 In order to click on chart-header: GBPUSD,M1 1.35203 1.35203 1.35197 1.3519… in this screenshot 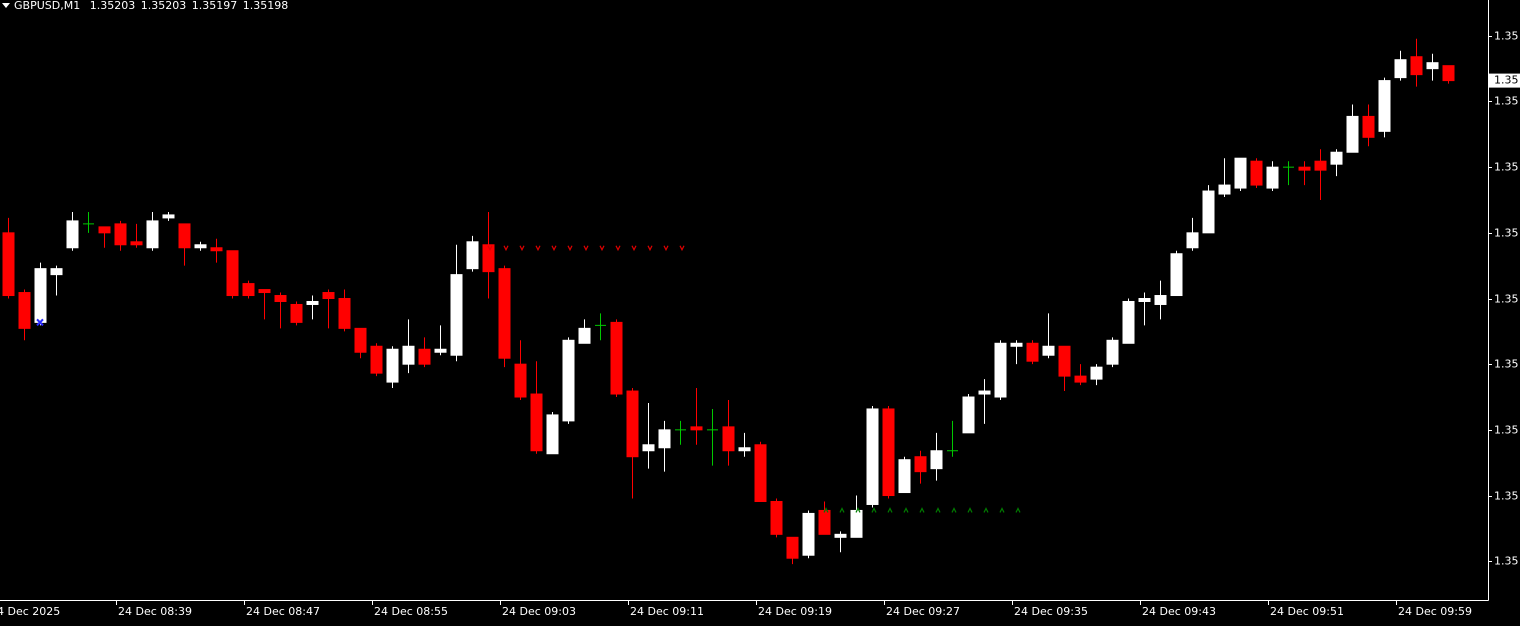, I will do `click(151, 6)`.